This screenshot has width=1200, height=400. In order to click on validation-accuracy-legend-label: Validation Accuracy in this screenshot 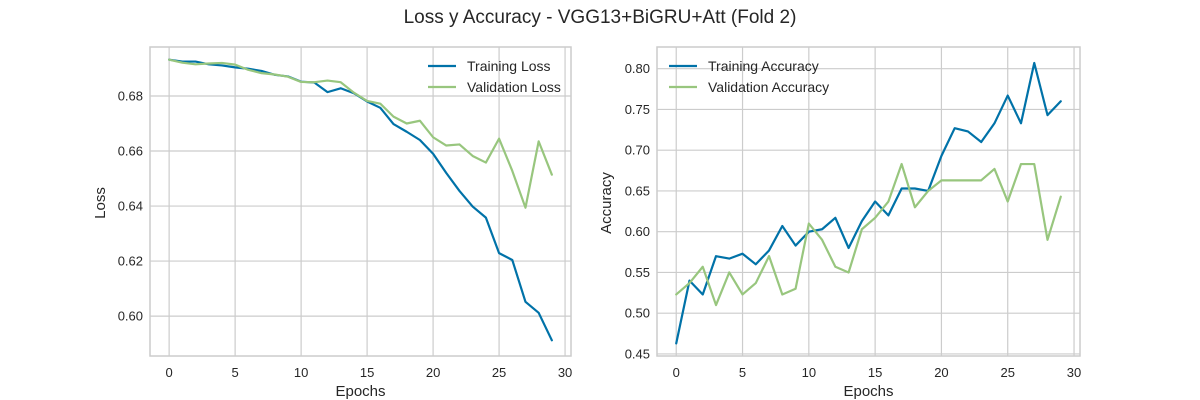, I will do `click(768, 87)`.